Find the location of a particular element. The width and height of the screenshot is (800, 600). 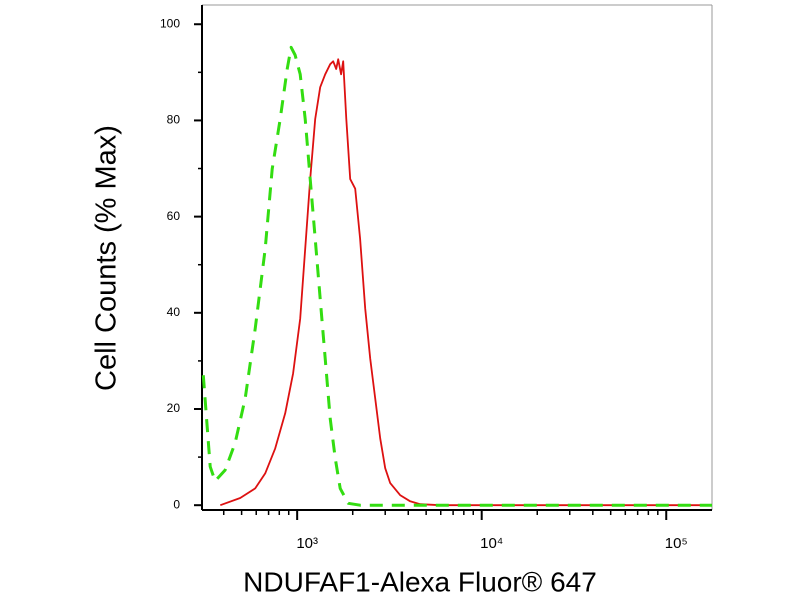

x-axis-label: NDUFAF1-Alexa Fluor® 647 is located at coordinates (420, 581).